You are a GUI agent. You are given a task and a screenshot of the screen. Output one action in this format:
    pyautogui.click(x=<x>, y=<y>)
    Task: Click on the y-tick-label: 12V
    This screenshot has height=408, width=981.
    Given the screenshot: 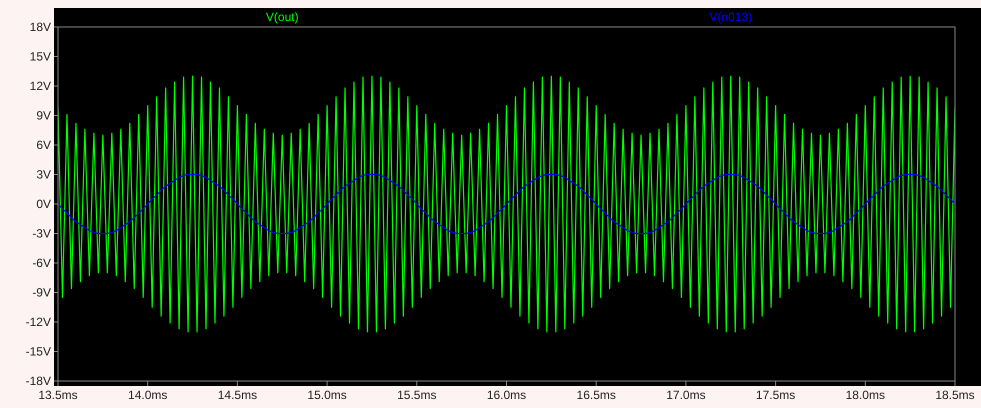 What is the action you would take?
    pyautogui.click(x=40, y=86)
    